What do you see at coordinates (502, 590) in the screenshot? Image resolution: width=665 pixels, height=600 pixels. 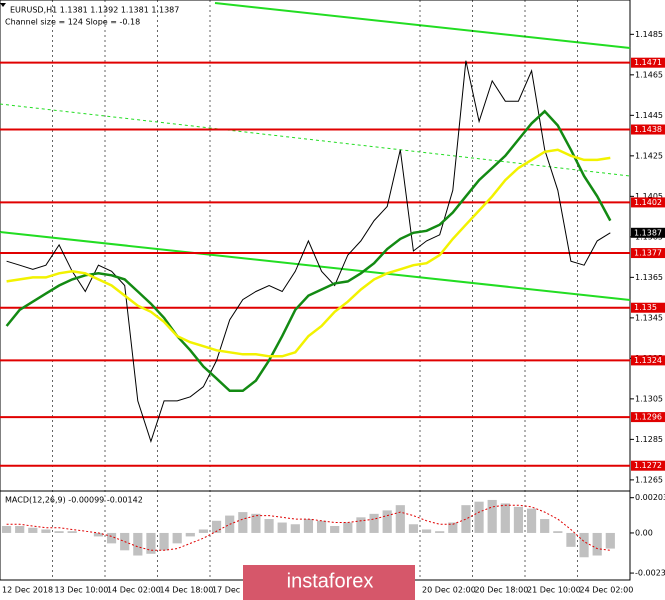 I see `x-tick-label: 20 Dec 18:00` at bounding box center [502, 590].